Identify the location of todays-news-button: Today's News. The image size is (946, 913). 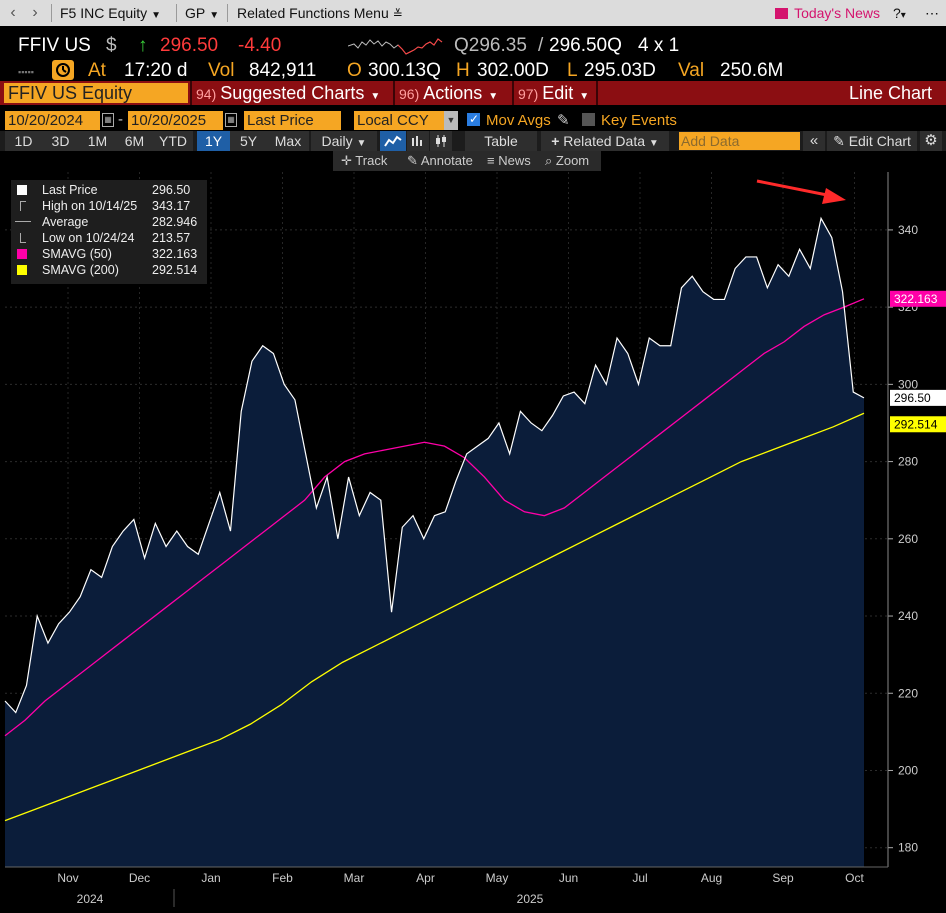
(827, 13).